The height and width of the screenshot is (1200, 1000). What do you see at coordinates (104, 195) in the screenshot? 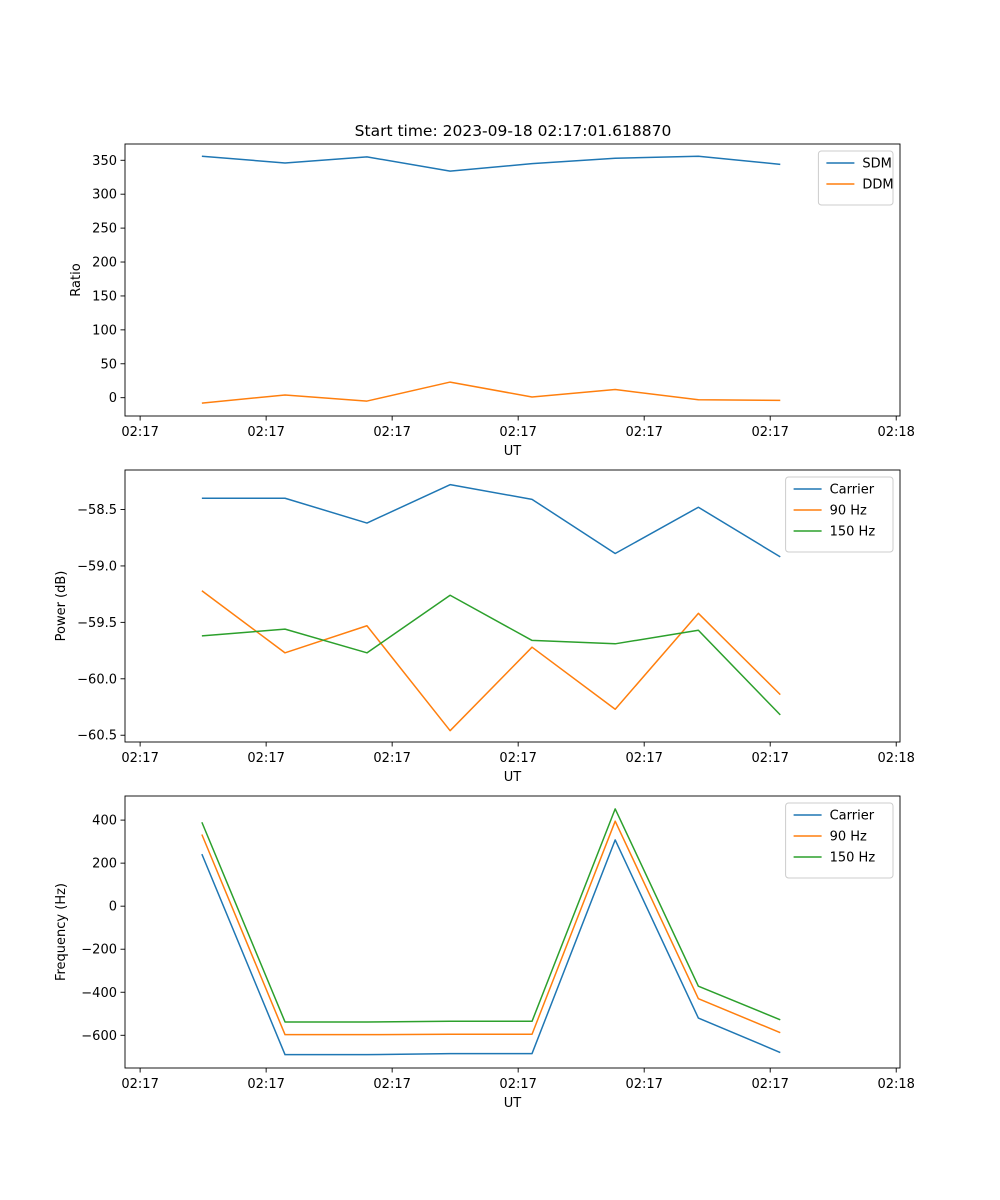
I see `y-tick-label: 300` at bounding box center [104, 195].